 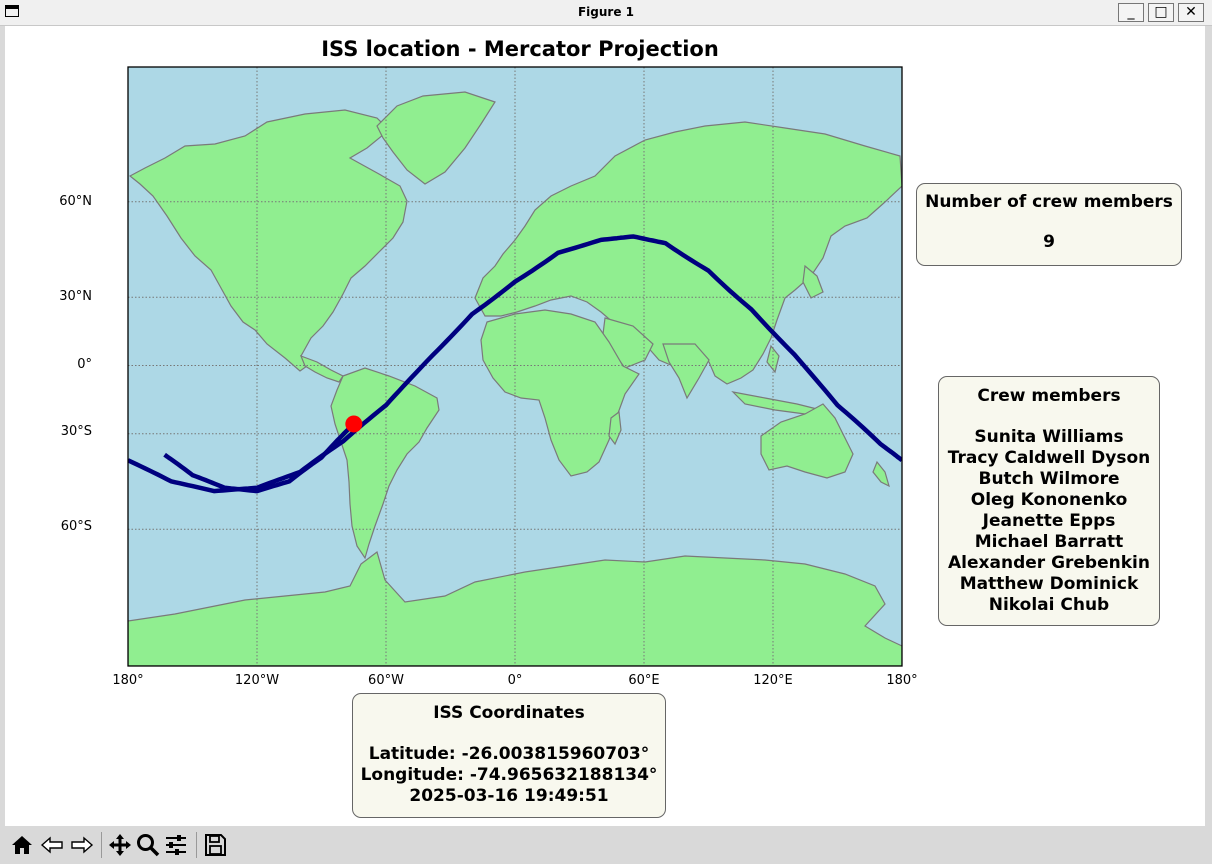 I want to click on ytick-60n: 60°N, so click(x=75, y=201).